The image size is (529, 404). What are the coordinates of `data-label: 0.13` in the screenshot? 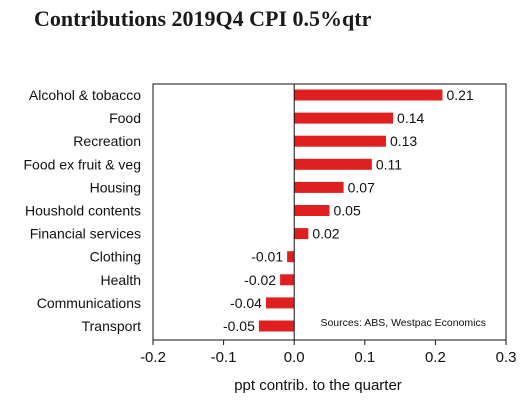 It's located at (403, 141).